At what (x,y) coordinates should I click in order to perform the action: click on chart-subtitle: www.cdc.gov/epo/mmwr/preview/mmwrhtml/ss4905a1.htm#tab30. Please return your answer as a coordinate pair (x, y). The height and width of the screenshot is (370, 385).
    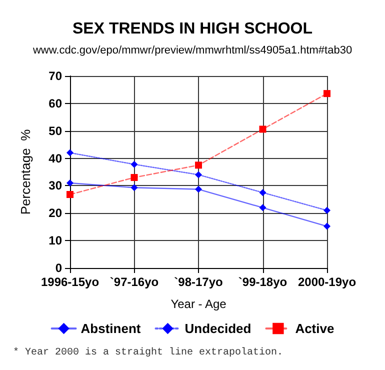
    Looking at the image, I should click on (192, 50).